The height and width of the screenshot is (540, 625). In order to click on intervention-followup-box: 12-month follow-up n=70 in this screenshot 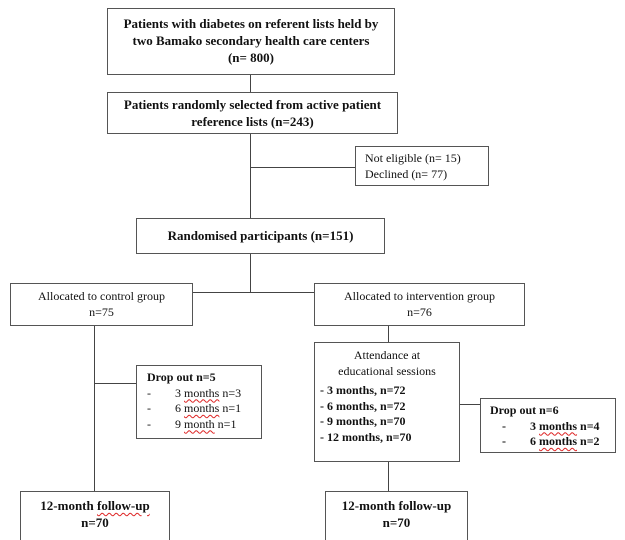, I will do `click(396, 515)`.